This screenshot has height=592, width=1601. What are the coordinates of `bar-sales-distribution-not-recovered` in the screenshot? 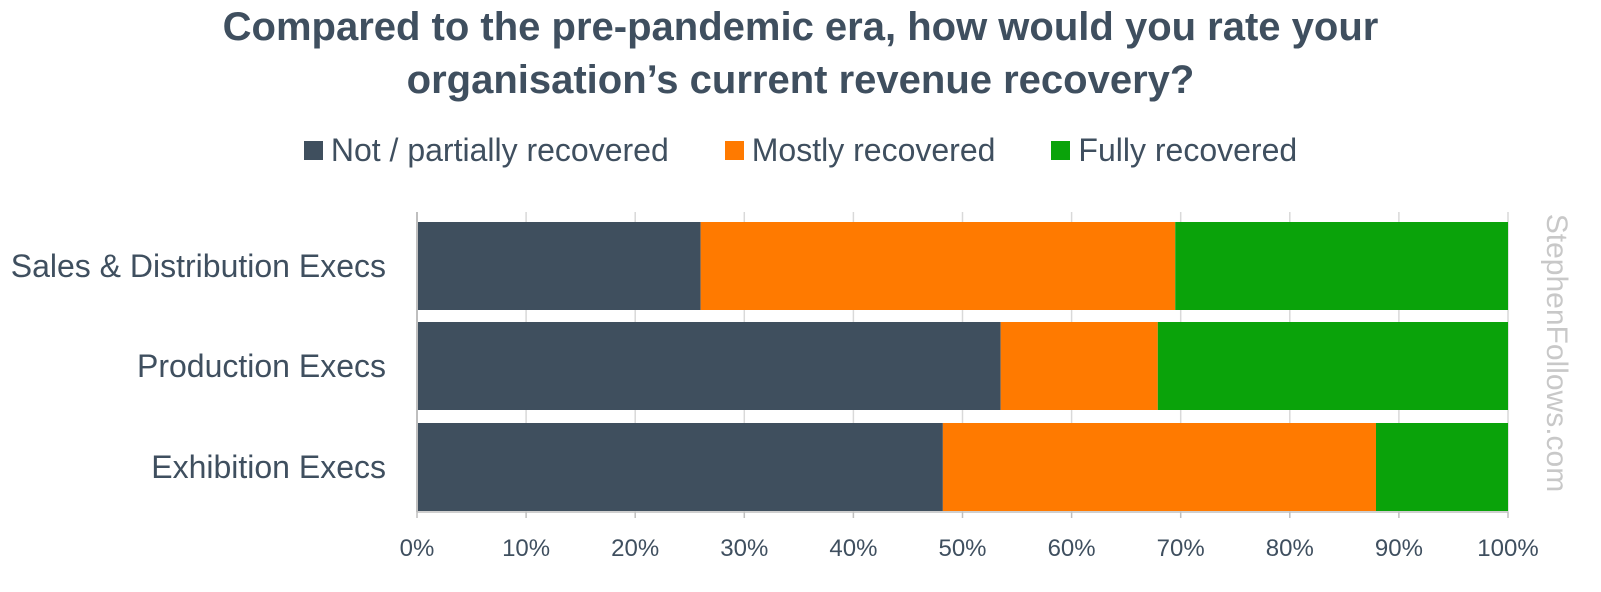 It's located at (559, 266).